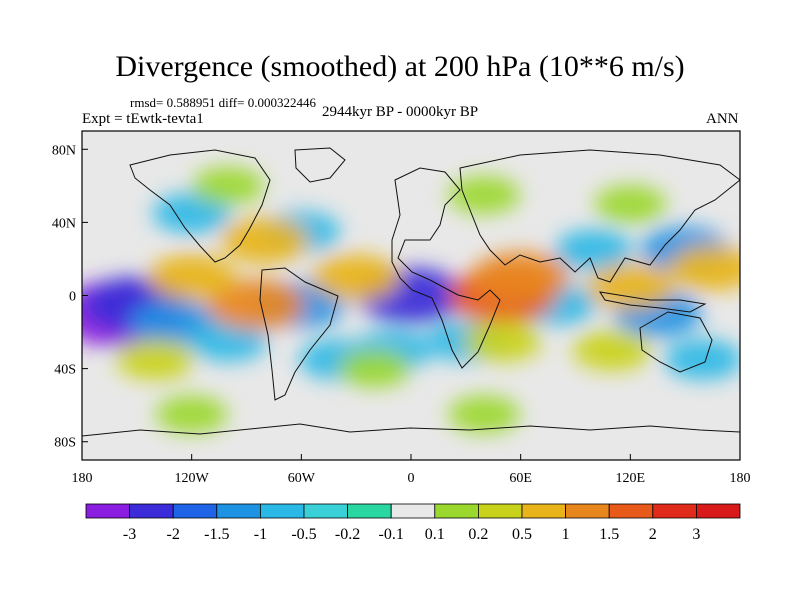 The image size is (800, 600). What do you see at coordinates (65, 370) in the screenshot?
I see `y-tick-label: 40S` at bounding box center [65, 370].